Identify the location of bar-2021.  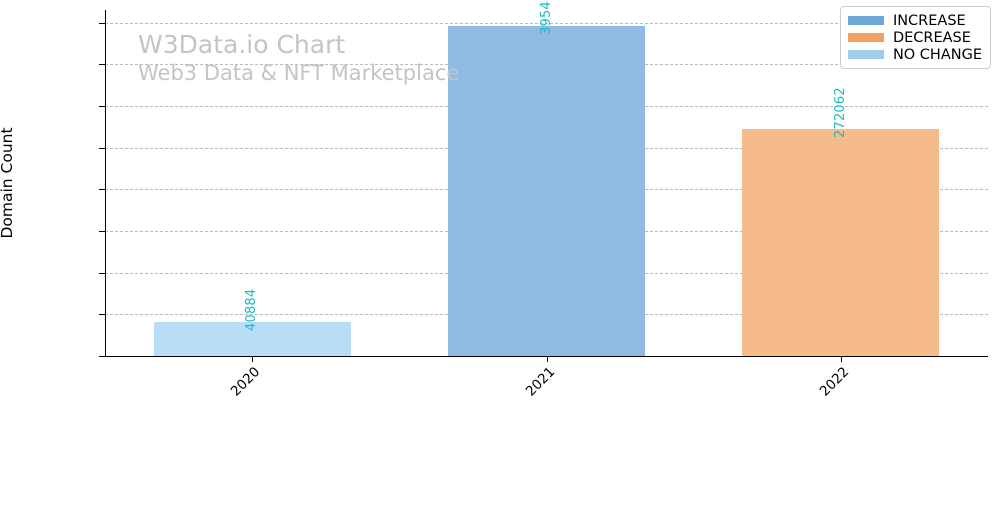
(546, 191).